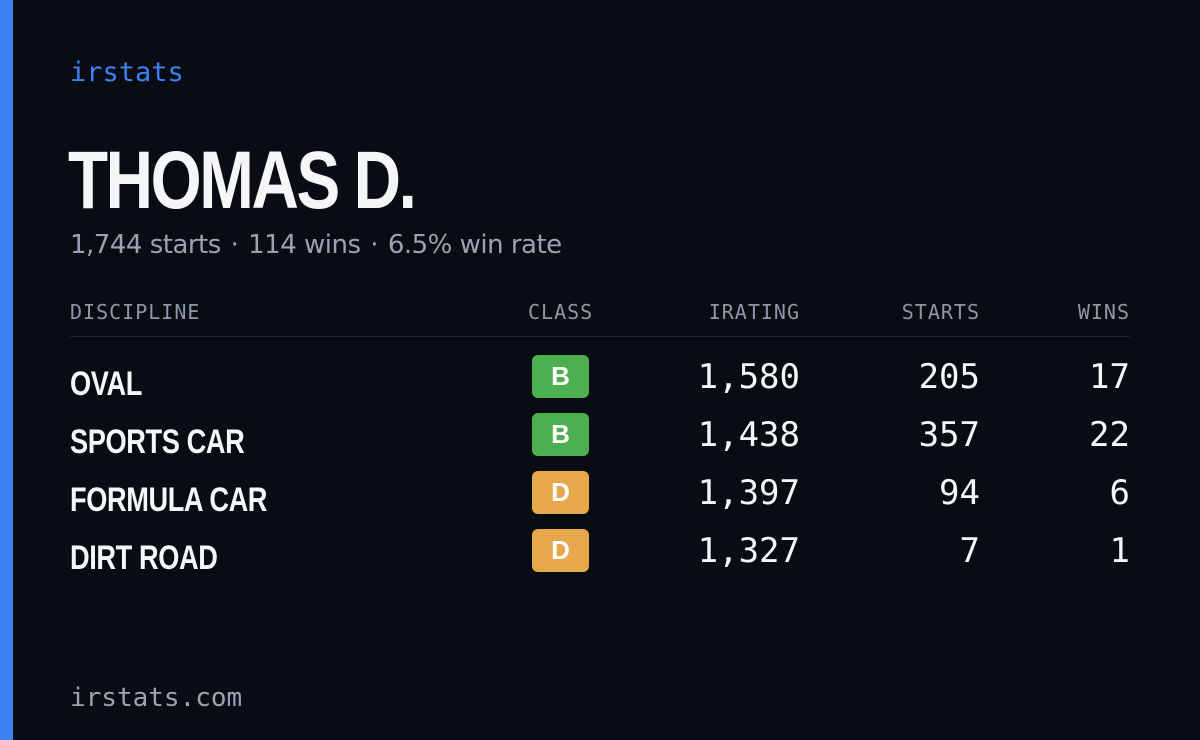 The image size is (1200, 740). I want to click on starts-value: 357, so click(949, 435).